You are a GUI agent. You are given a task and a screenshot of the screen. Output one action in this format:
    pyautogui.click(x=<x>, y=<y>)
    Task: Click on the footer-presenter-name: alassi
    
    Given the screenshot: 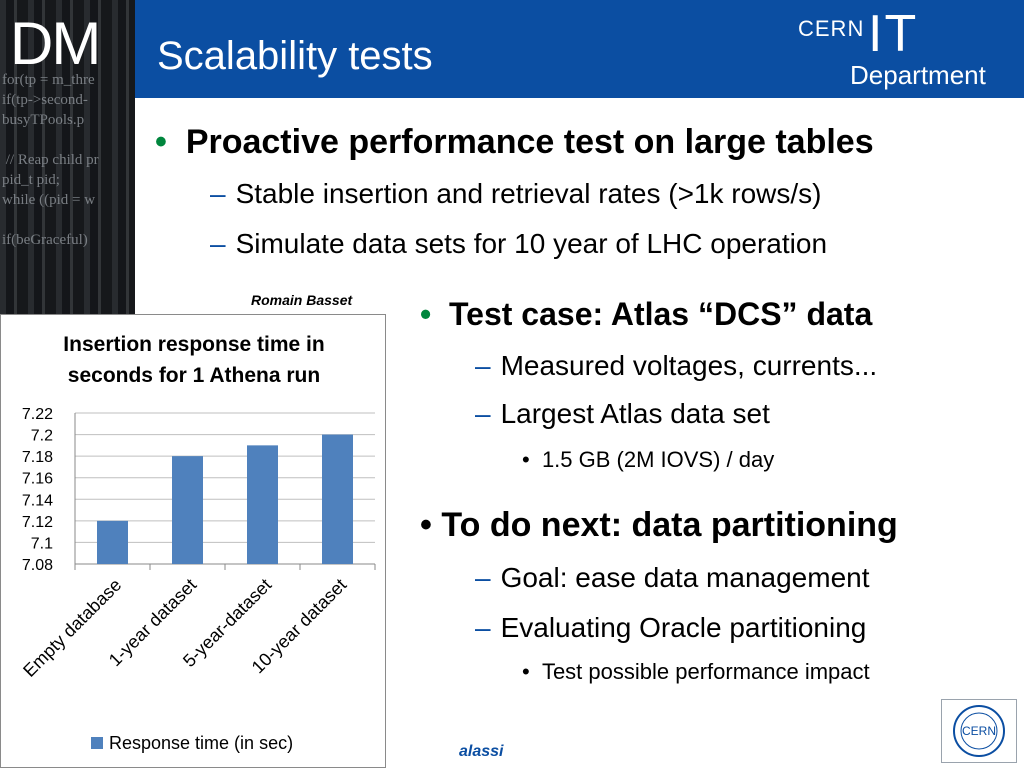 What is the action you would take?
    pyautogui.click(x=481, y=751)
    